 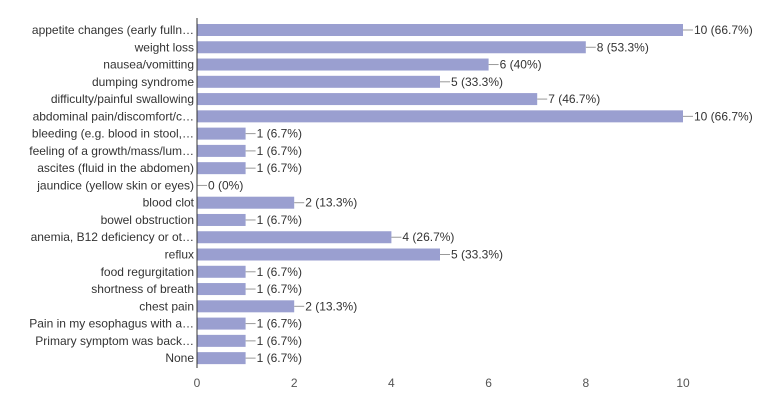 What do you see at coordinates (166, 306) in the screenshot?
I see `category-label: chest pain` at bounding box center [166, 306].